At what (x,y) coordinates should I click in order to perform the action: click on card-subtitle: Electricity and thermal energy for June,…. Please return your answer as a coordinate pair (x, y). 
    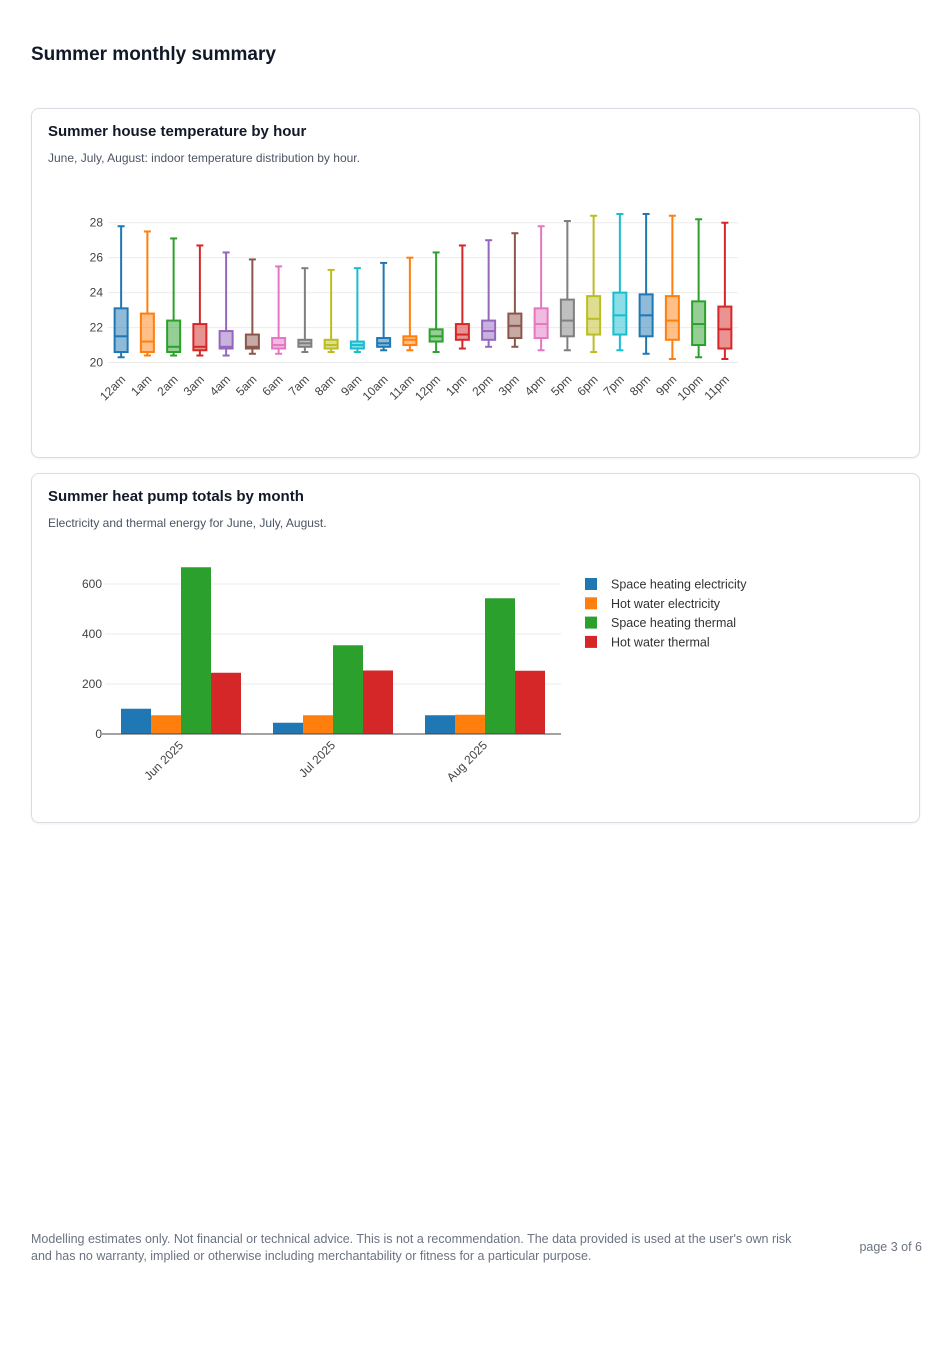
    Looking at the image, I should click on (187, 523).